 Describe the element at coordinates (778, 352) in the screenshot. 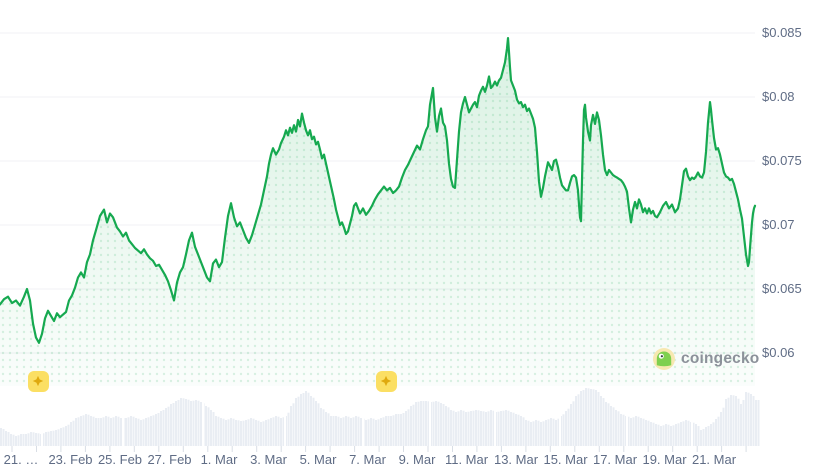

I see `y-axis-label: $0.06` at that location.